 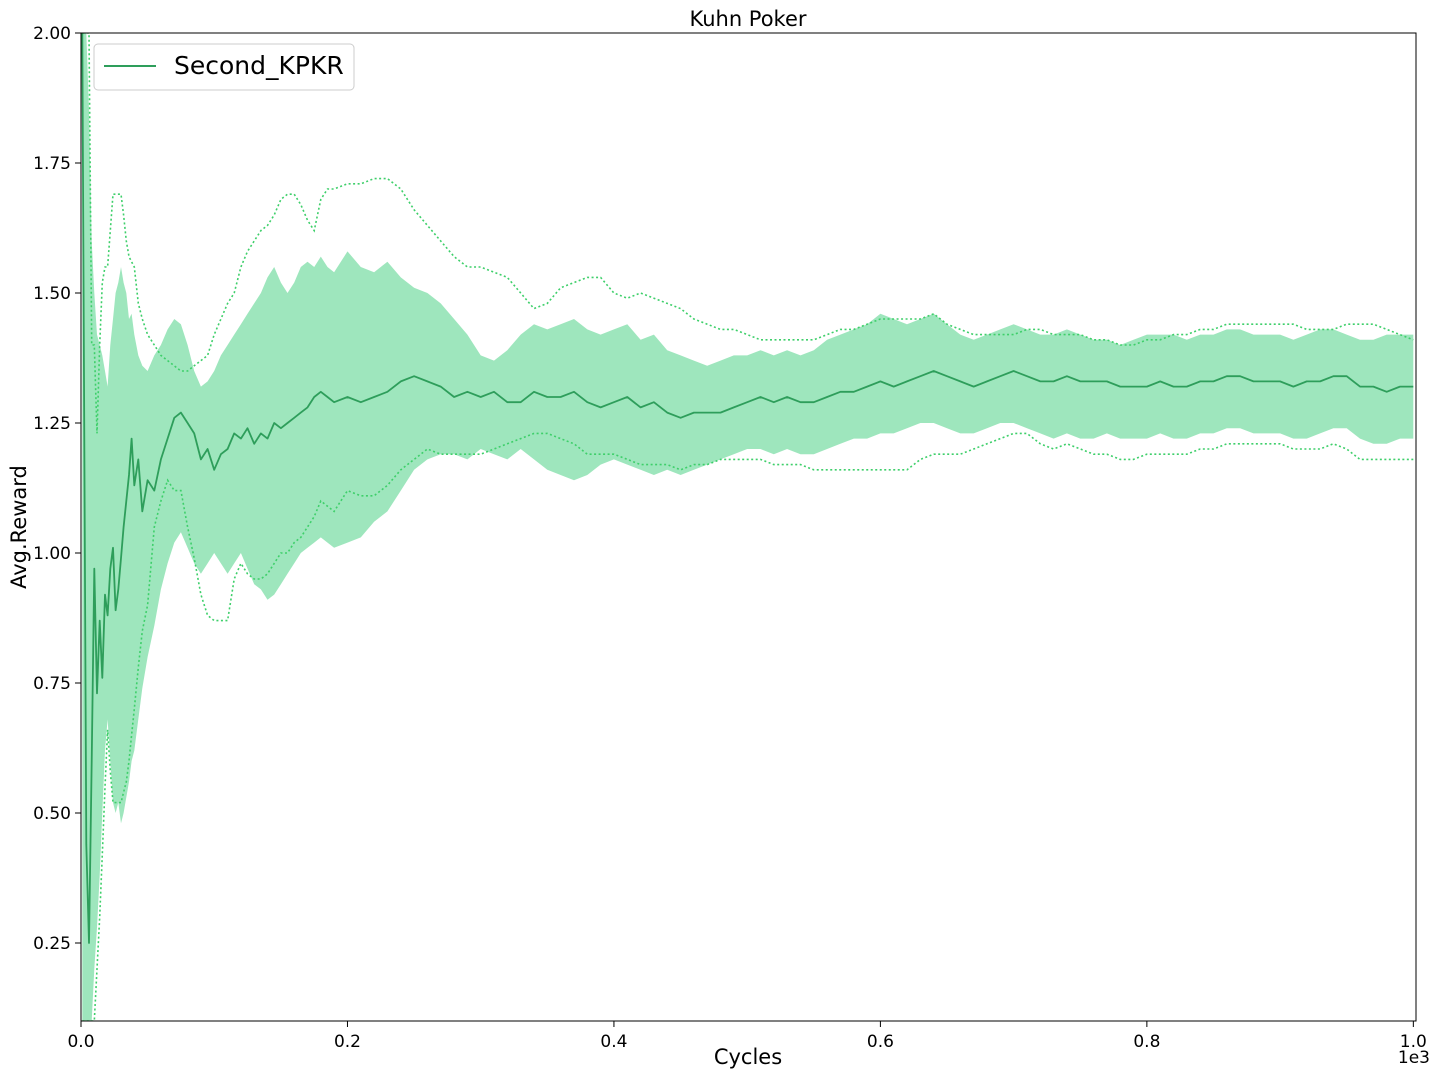 I want to click on legend-box, so click(x=224, y=67).